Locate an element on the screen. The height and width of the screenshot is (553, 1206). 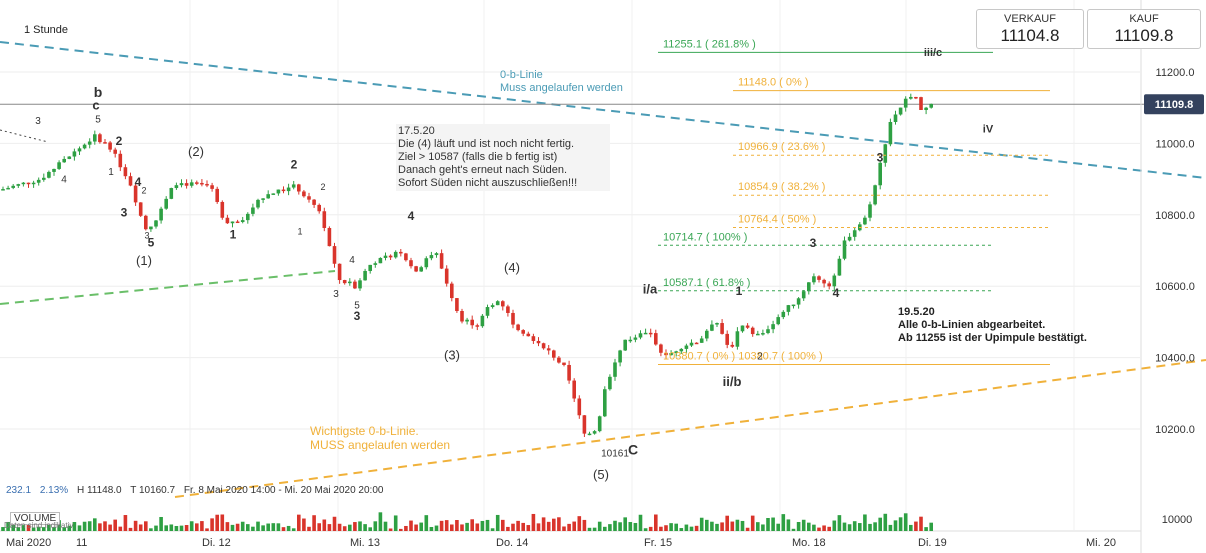
sell-quote-box: VERKAUF 11104.8 is located at coordinates (1030, 29).